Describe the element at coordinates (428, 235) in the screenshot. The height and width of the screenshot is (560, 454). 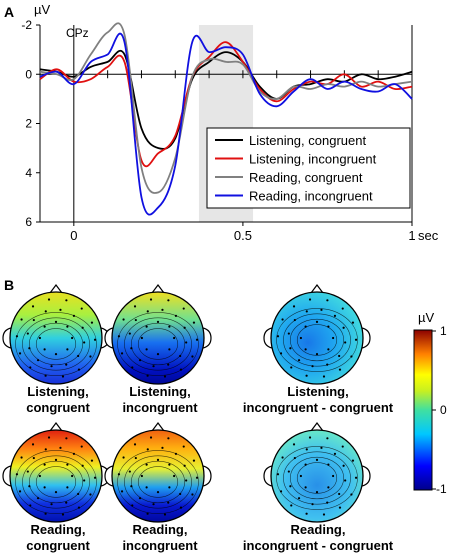
I see `x-unit-label: sec` at that location.